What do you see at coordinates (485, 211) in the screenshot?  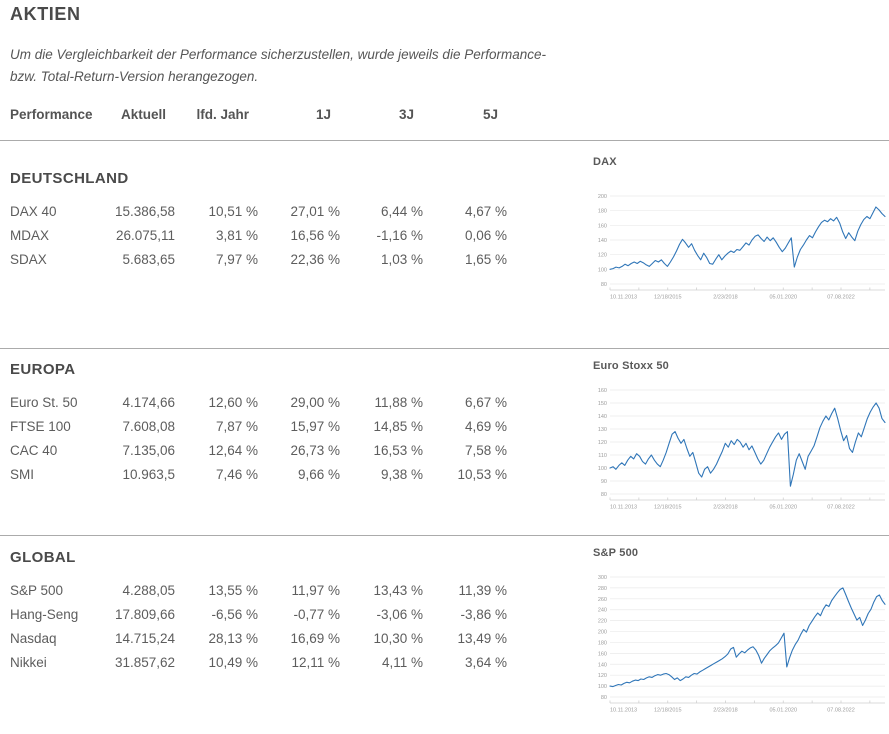 I see `value-cell: 4,67 %` at bounding box center [485, 211].